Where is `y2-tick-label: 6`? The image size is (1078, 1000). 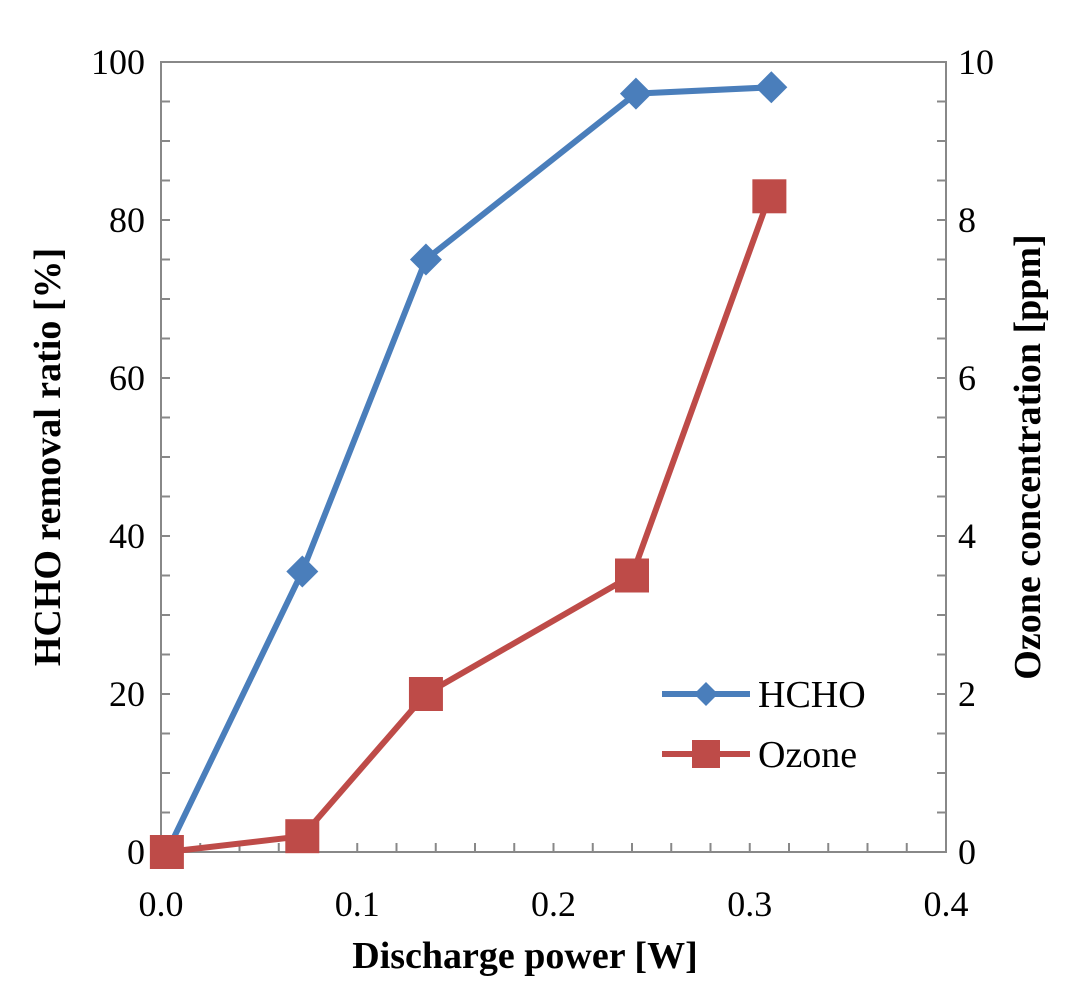 y2-tick-label: 6 is located at coordinates (967, 378).